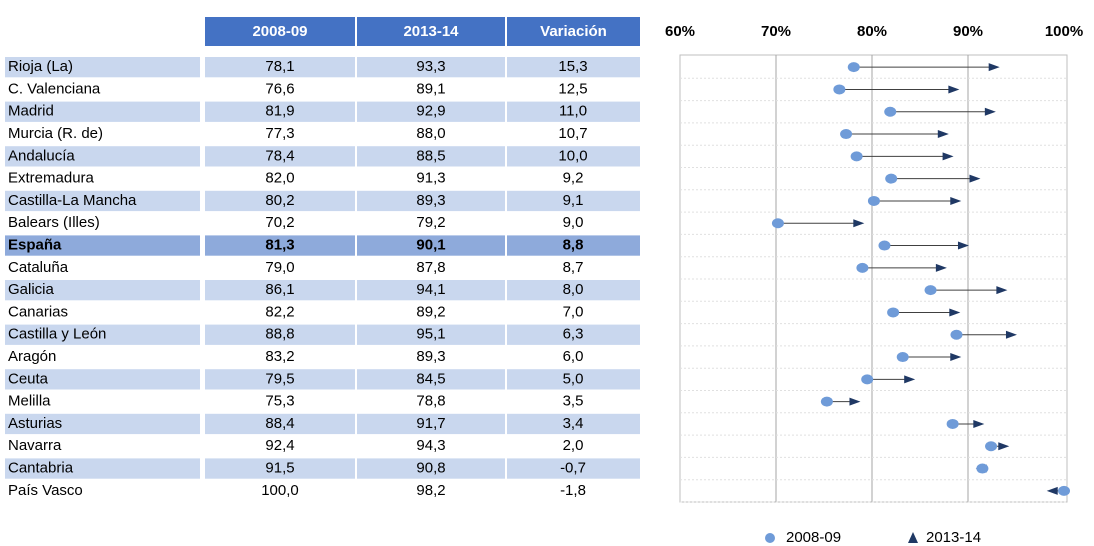 This screenshot has height=546, width=1094. Describe the element at coordinates (72, 200) in the screenshot. I see `row-label: Castilla-La Mancha` at that location.